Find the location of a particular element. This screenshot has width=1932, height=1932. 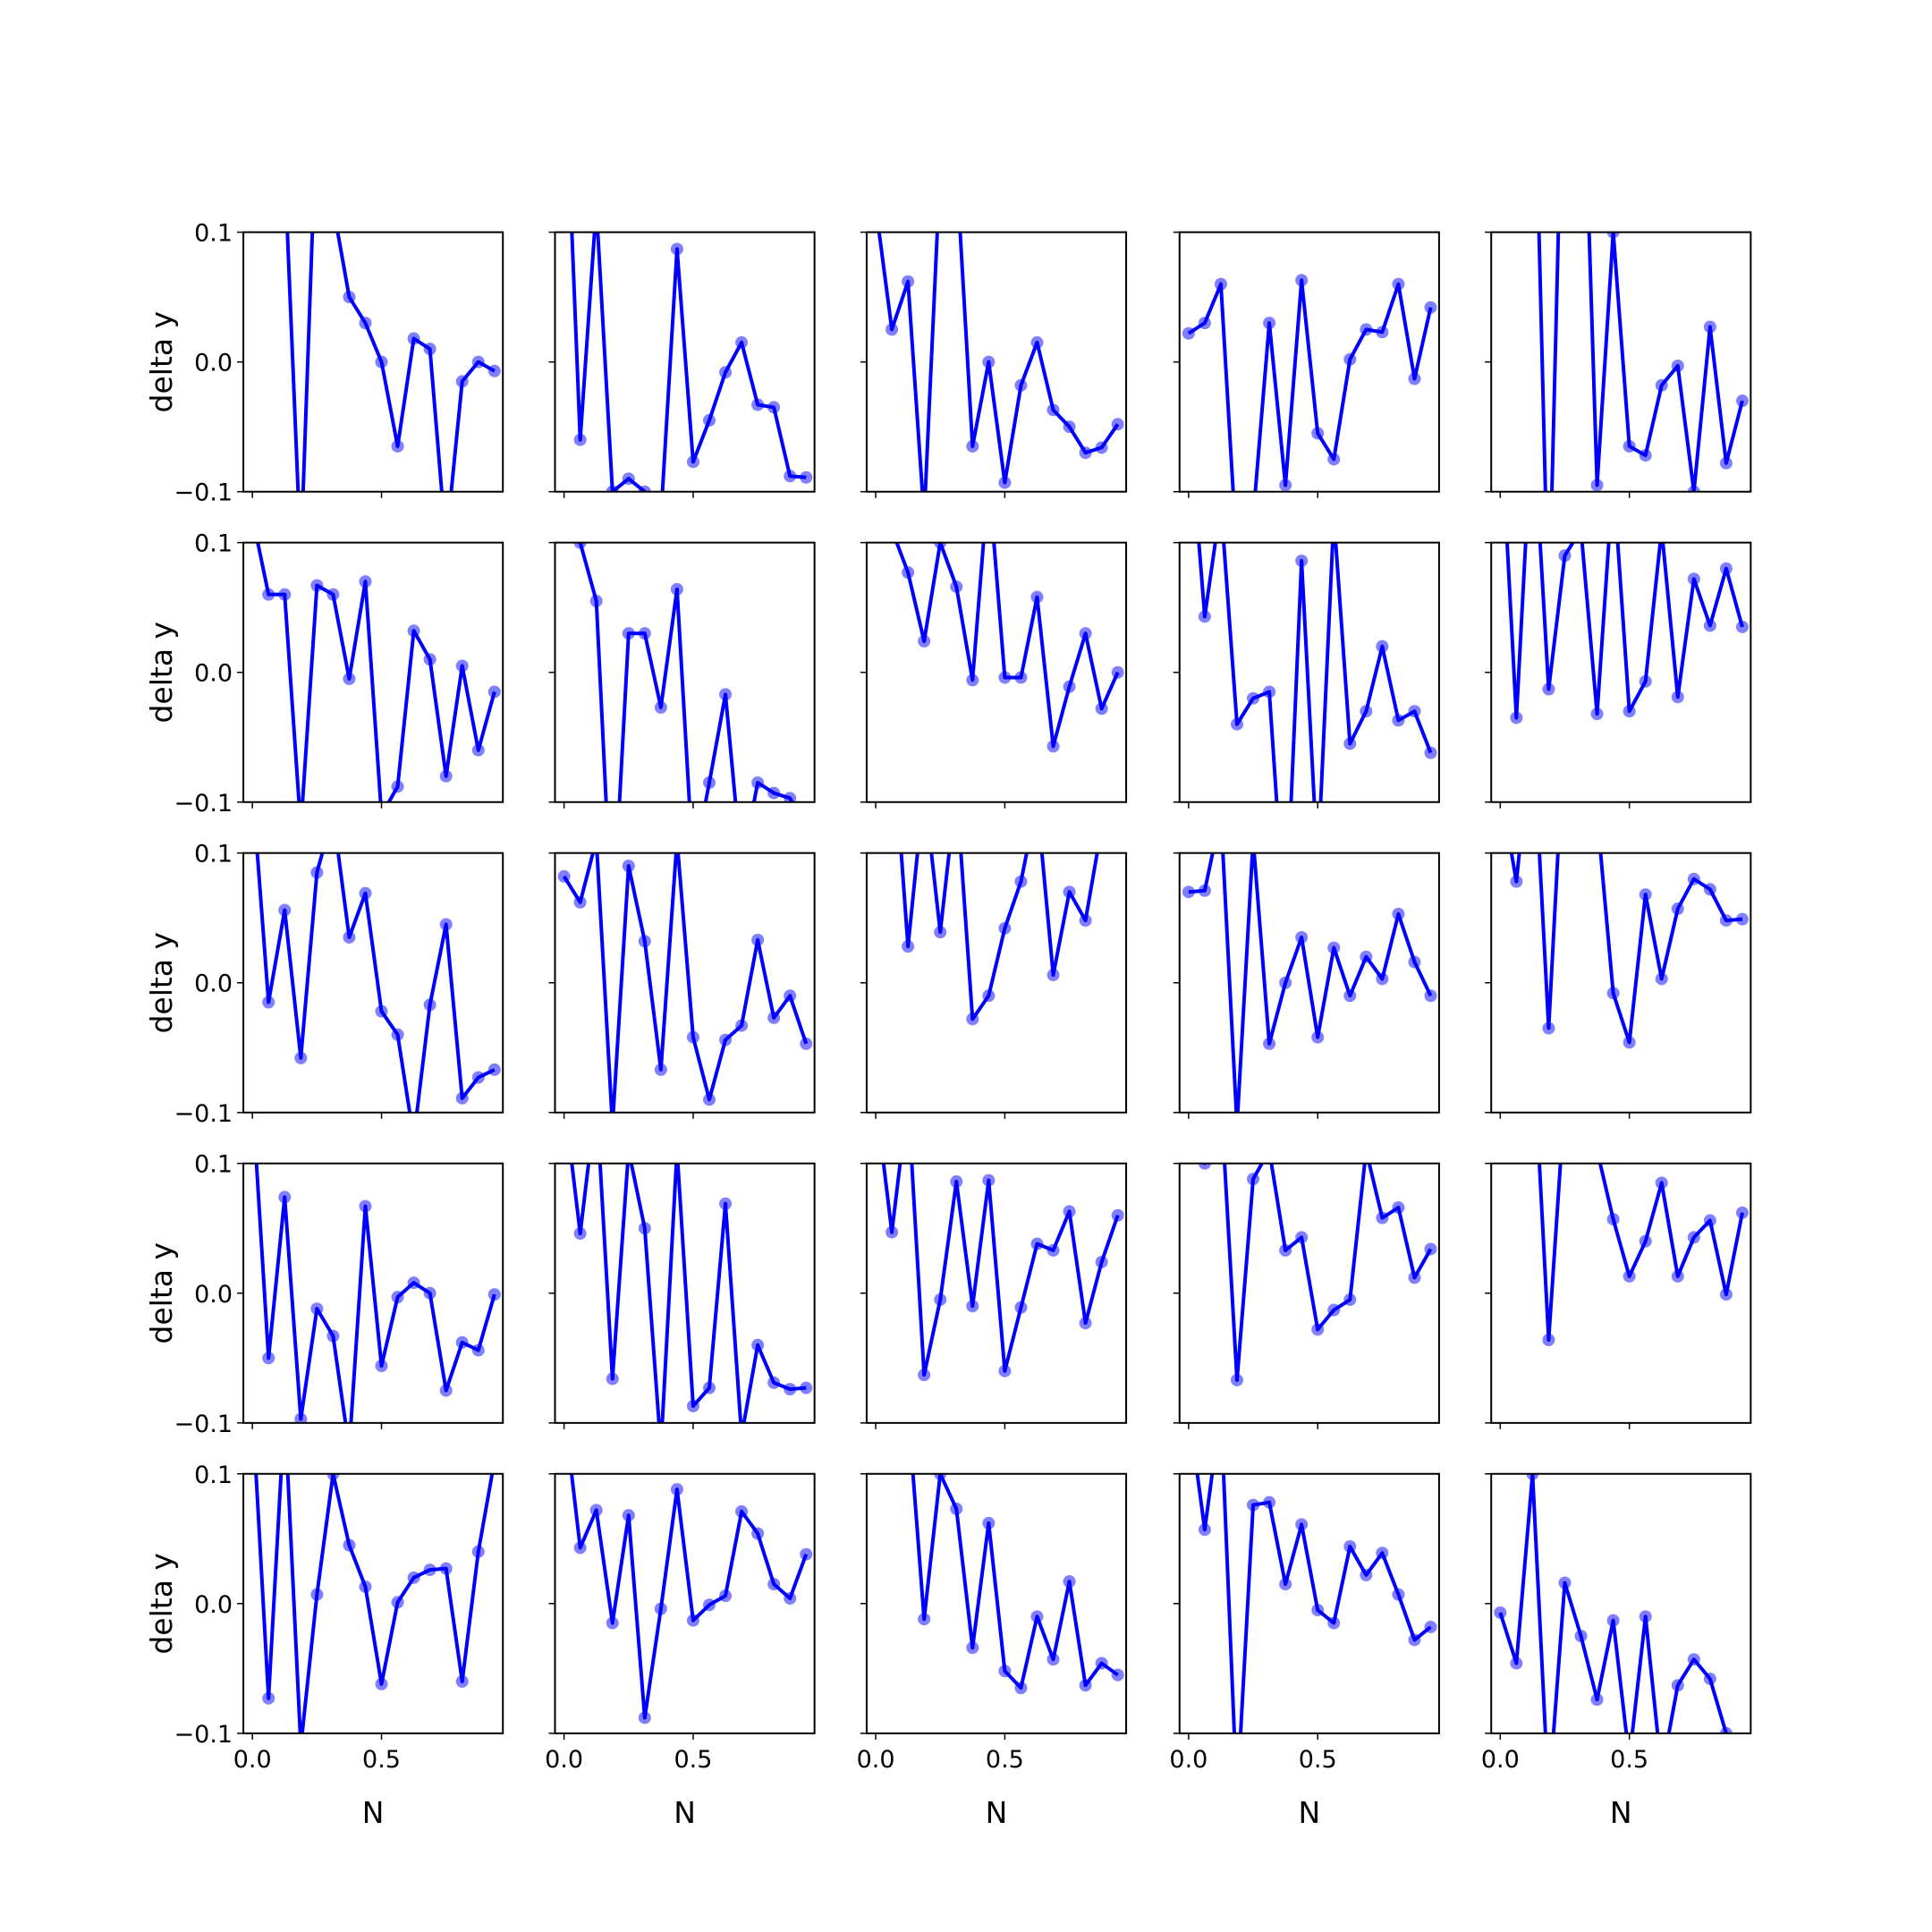

x-tick-label: 0.0 is located at coordinates (564, 1760).